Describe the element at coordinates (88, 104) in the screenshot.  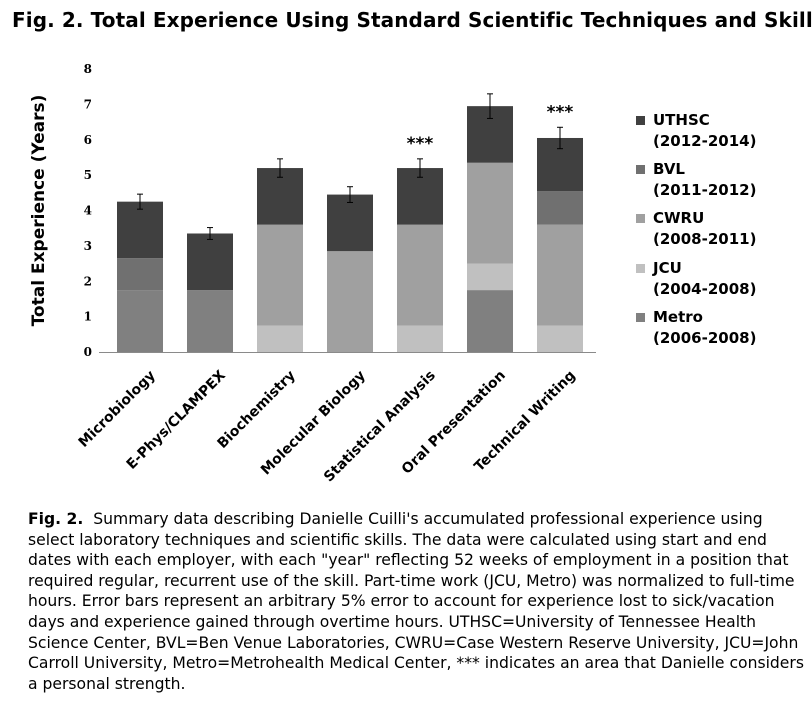
I see `y-tick-label: 7` at that location.